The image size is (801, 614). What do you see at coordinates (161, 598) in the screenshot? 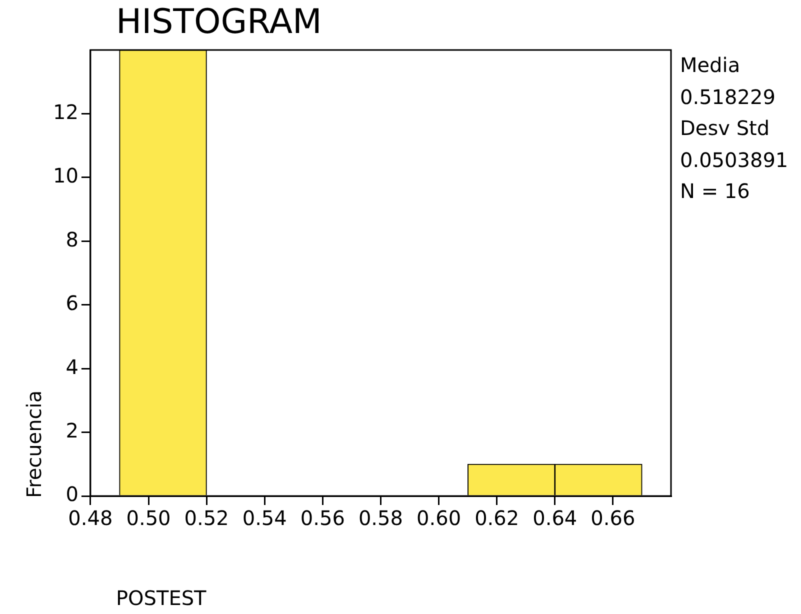
I see `x-axis-title: POSTEST` at bounding box center [161, 598].